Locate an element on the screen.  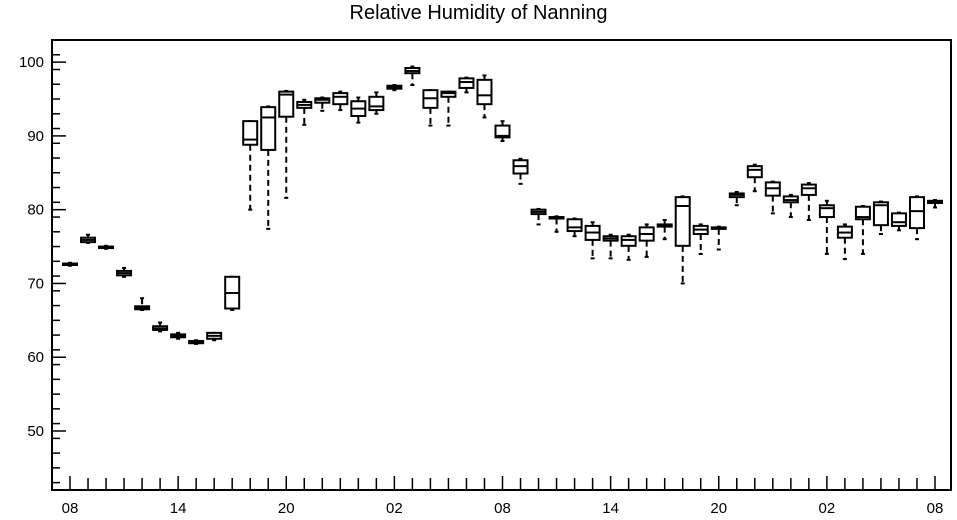
x-axis: 08 14 20 02 08 14 20 02 08 is located at coordinates (503, 496).